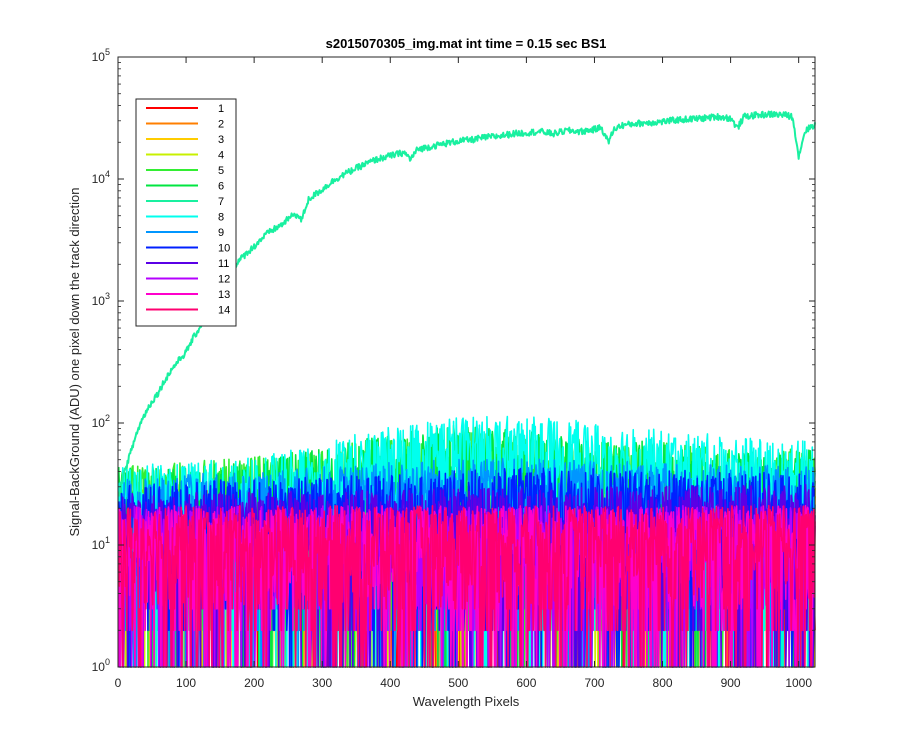 The height and width of the screenshot is (750, 900). Describe the element at coordinates (322, 683) in the screenshot. I see `x-tick-label: 300` at that location.